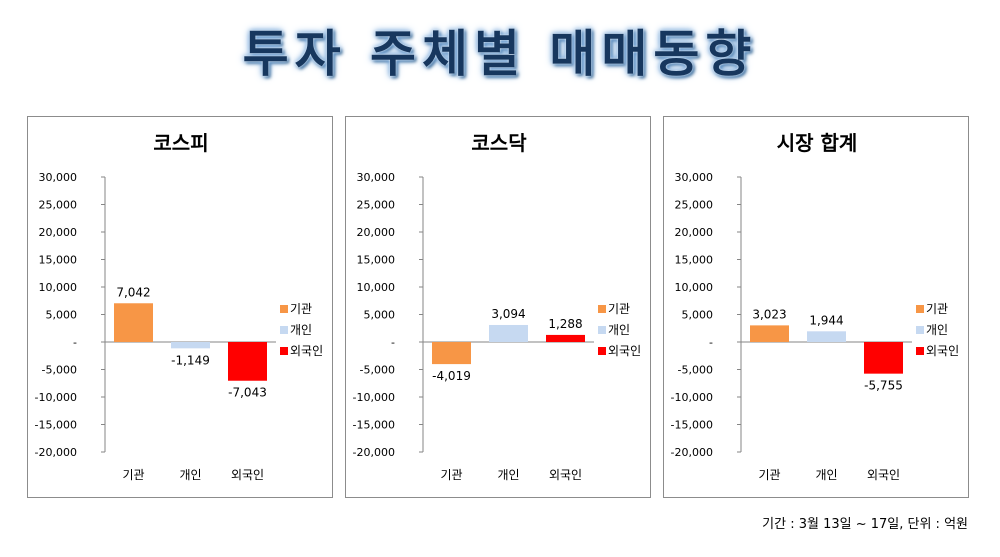 The image size is (1000, 557). I want to click on page-title: 투자 주체별 매매동향, so click(500, 54).